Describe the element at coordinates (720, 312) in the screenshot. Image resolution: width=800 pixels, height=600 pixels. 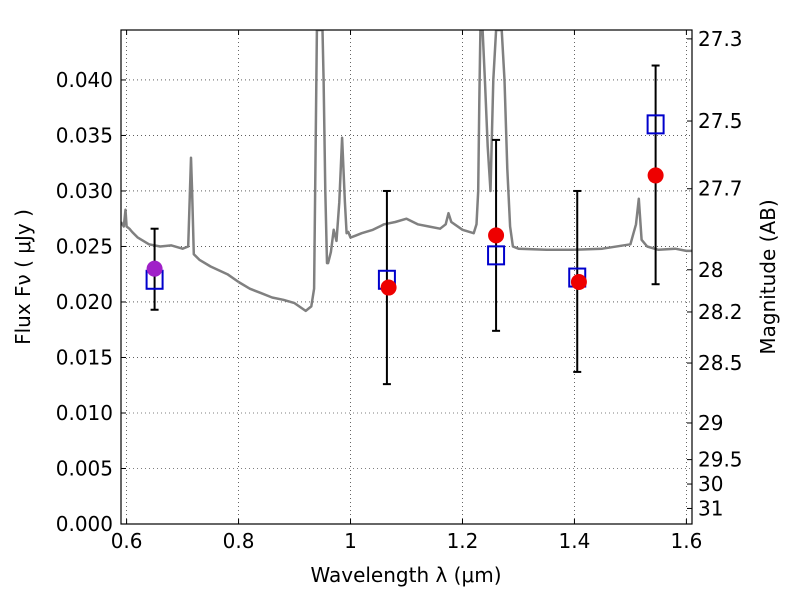
I see `y2-tick-label: 28.2` at that location.